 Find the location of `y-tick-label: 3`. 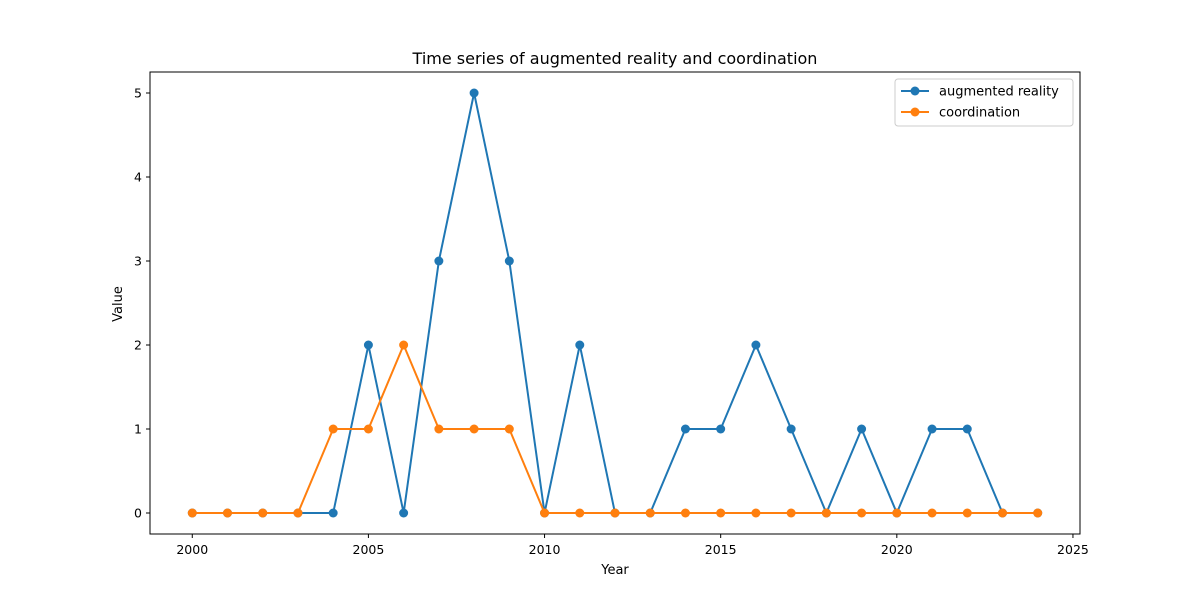

y-tick-label: 3 is located at coordinates (138, 261).